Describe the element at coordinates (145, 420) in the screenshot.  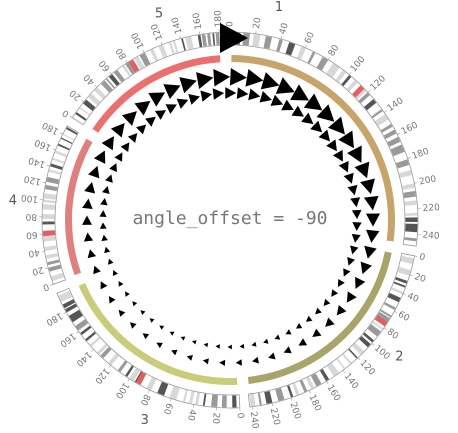
I see `chromosome-label-3: 3` at that location.